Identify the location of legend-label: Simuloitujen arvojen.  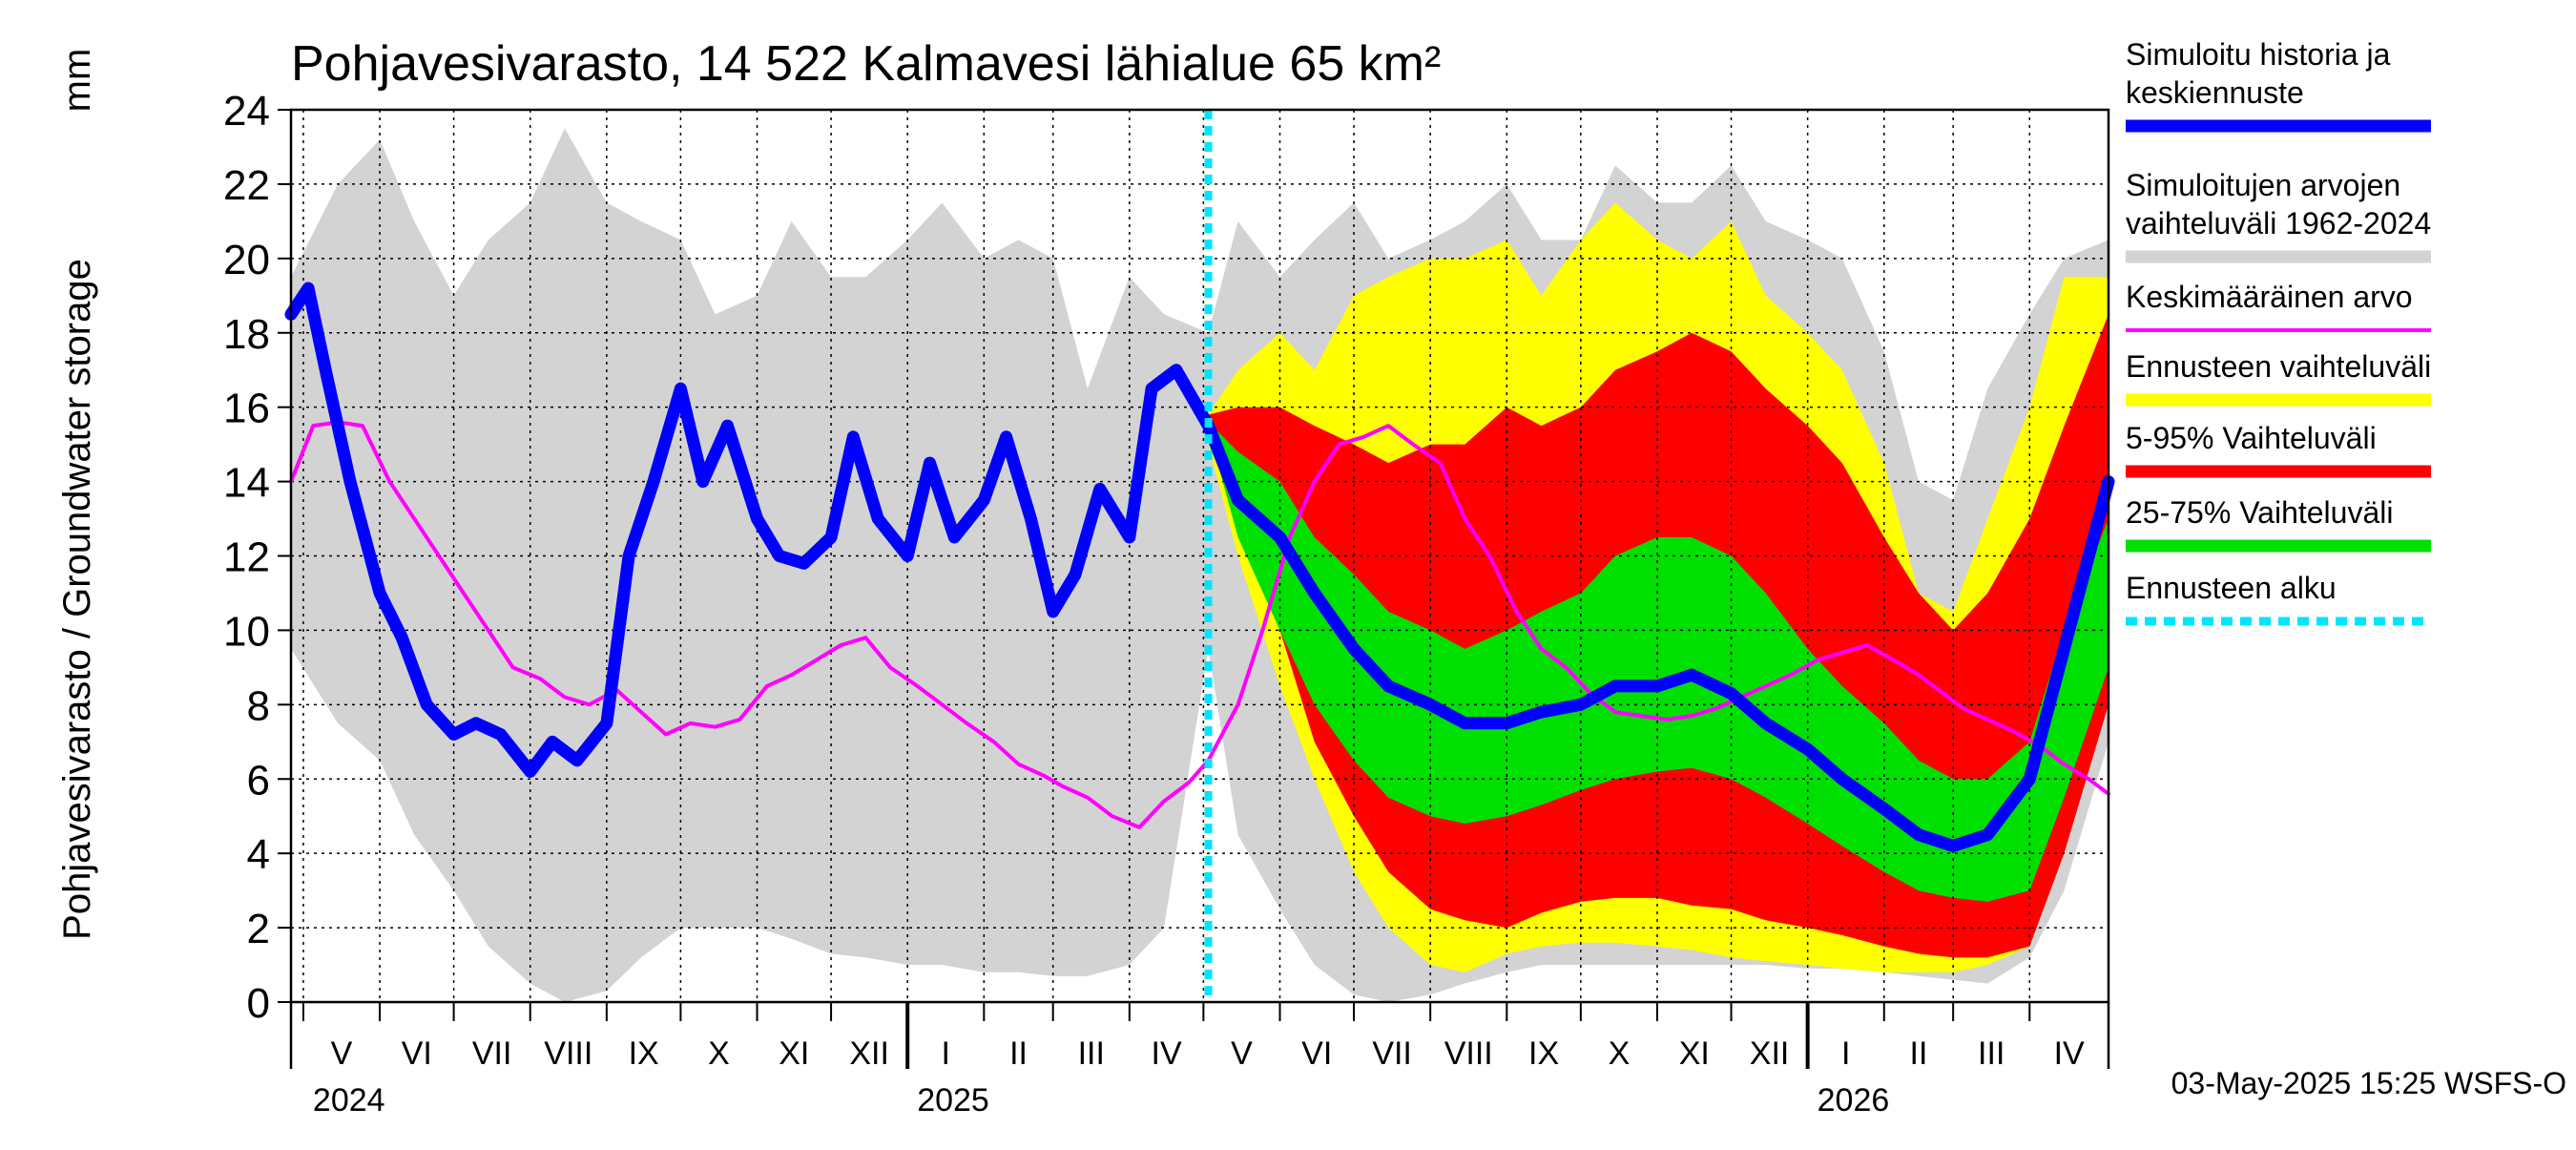
(2263, 185).